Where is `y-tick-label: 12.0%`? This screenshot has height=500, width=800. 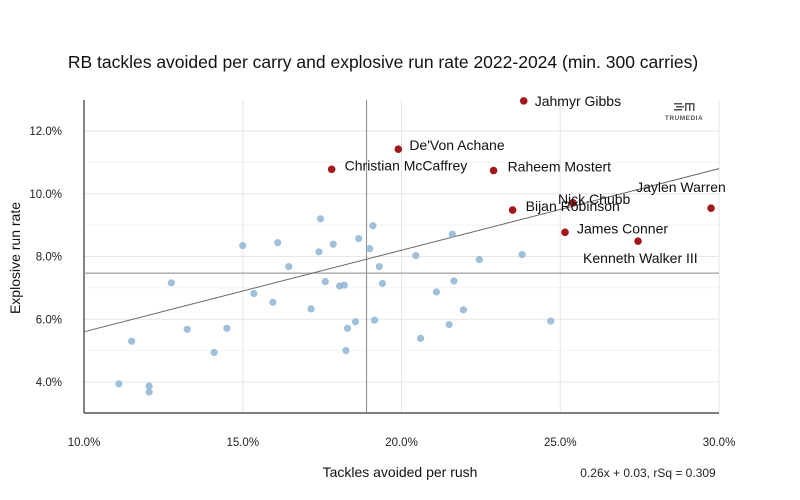
y-tick-label: 12.0% is located at coordinates (45, 132).